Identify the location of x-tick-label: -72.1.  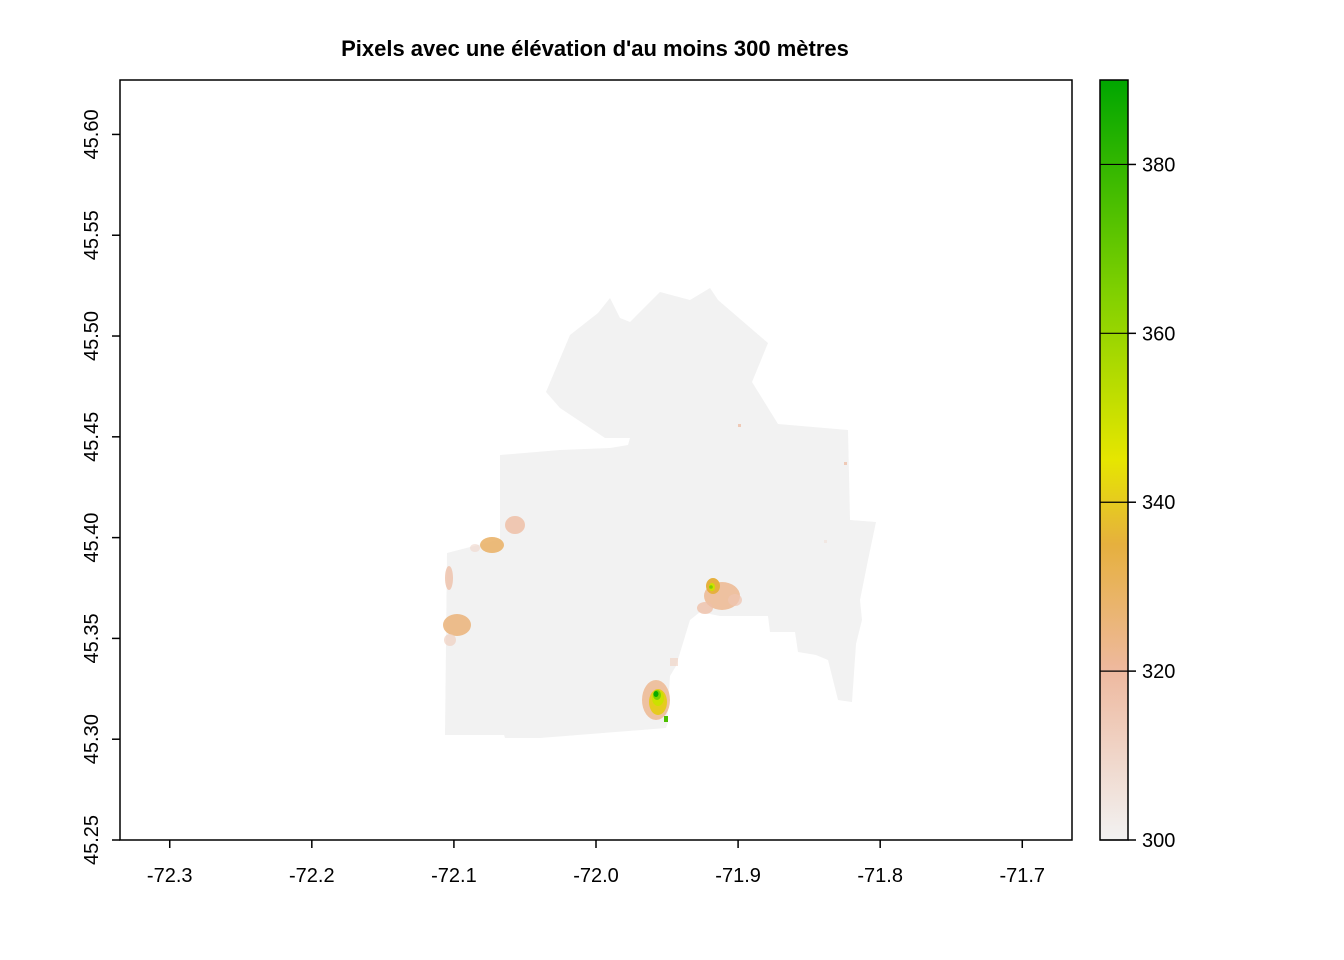
(454, 876).